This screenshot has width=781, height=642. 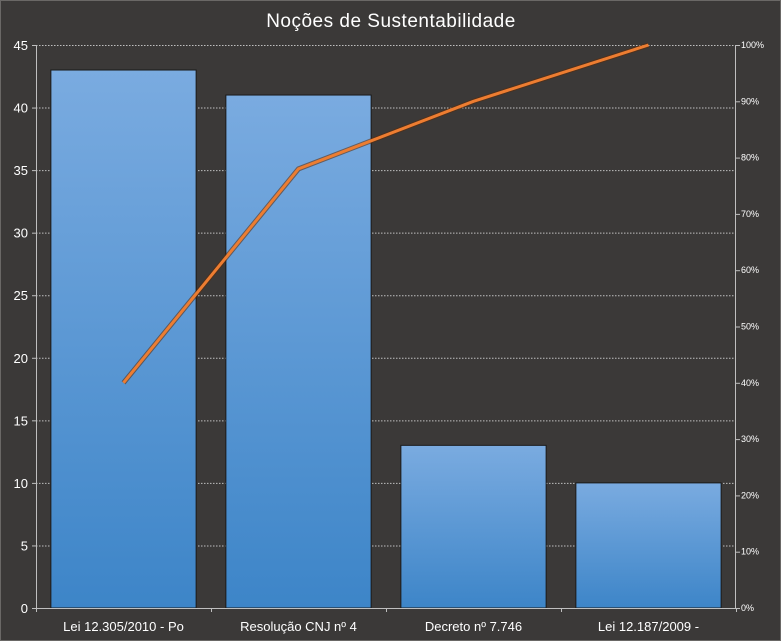 What do you see at coordinates (123, 626) in the screenshot?
I see `x-tick-label: Lei 12.305/2010 - Po` at bounding box center [123, 626].